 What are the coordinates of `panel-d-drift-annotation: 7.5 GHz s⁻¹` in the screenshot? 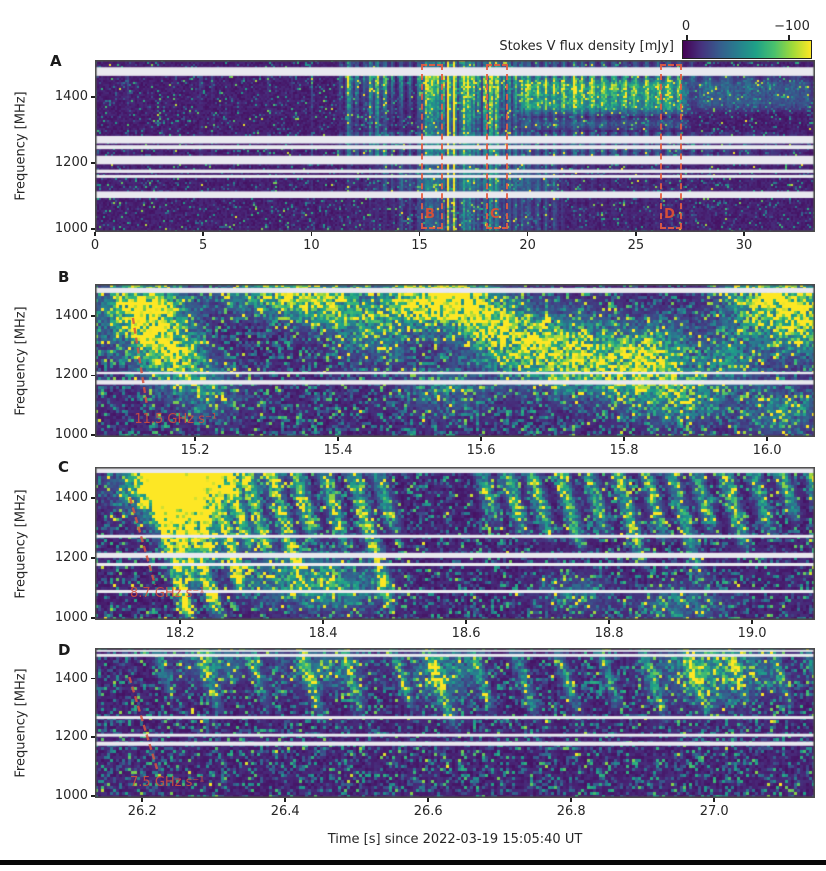 It's located at (167, 783).